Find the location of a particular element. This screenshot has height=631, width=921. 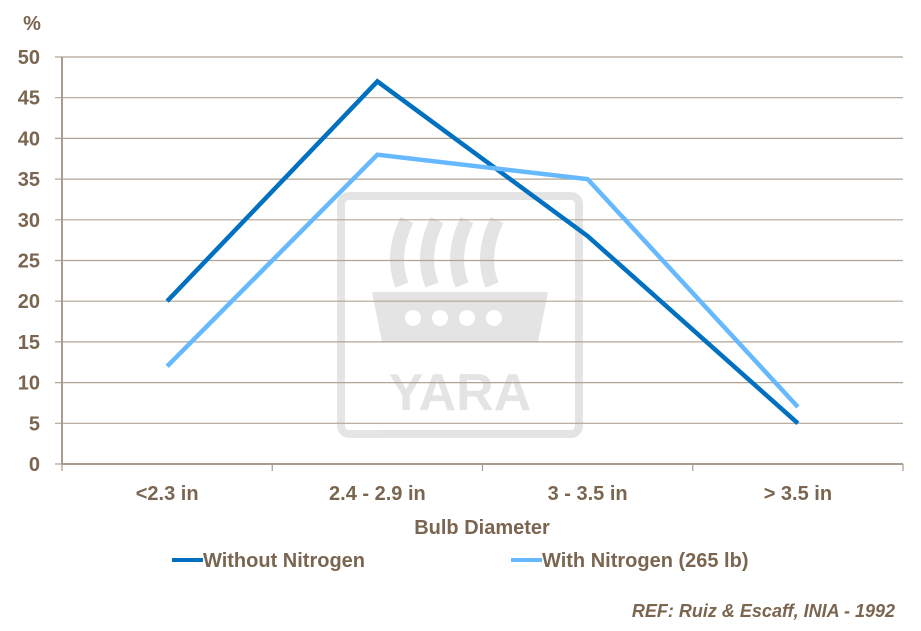

y-tick-label: 5 is located at coordinates (34, 424).